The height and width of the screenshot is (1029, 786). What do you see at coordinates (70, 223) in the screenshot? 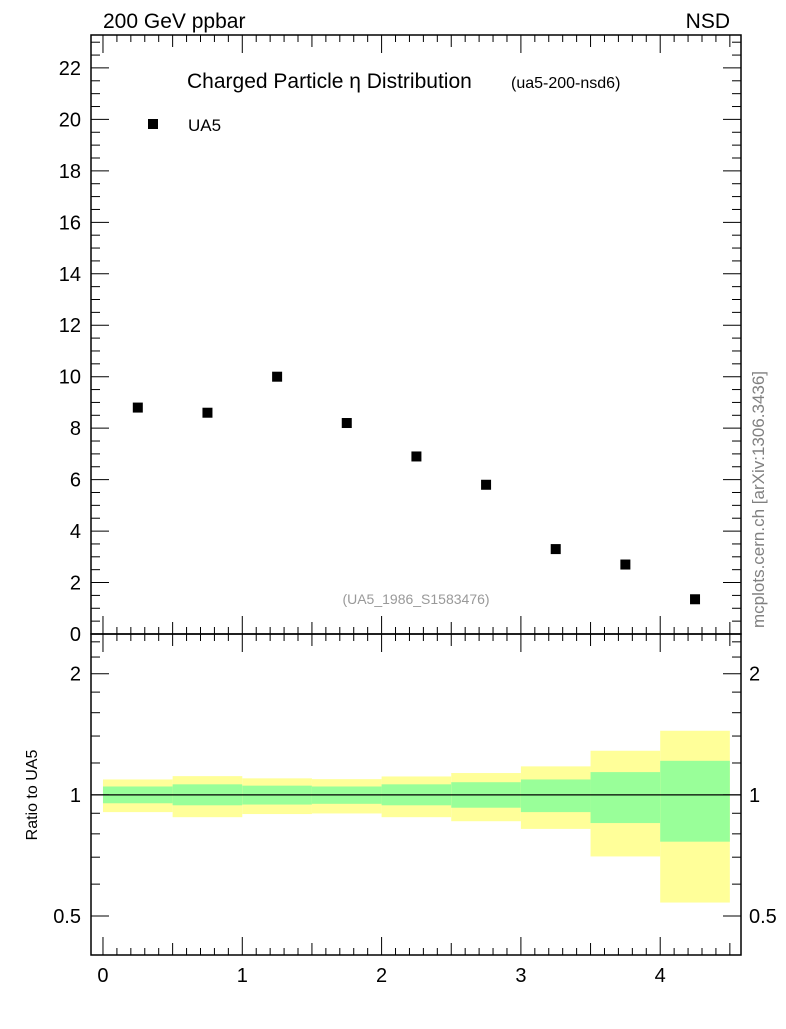
I see `y-tick-label: 16` at bounding box center [70, 223].